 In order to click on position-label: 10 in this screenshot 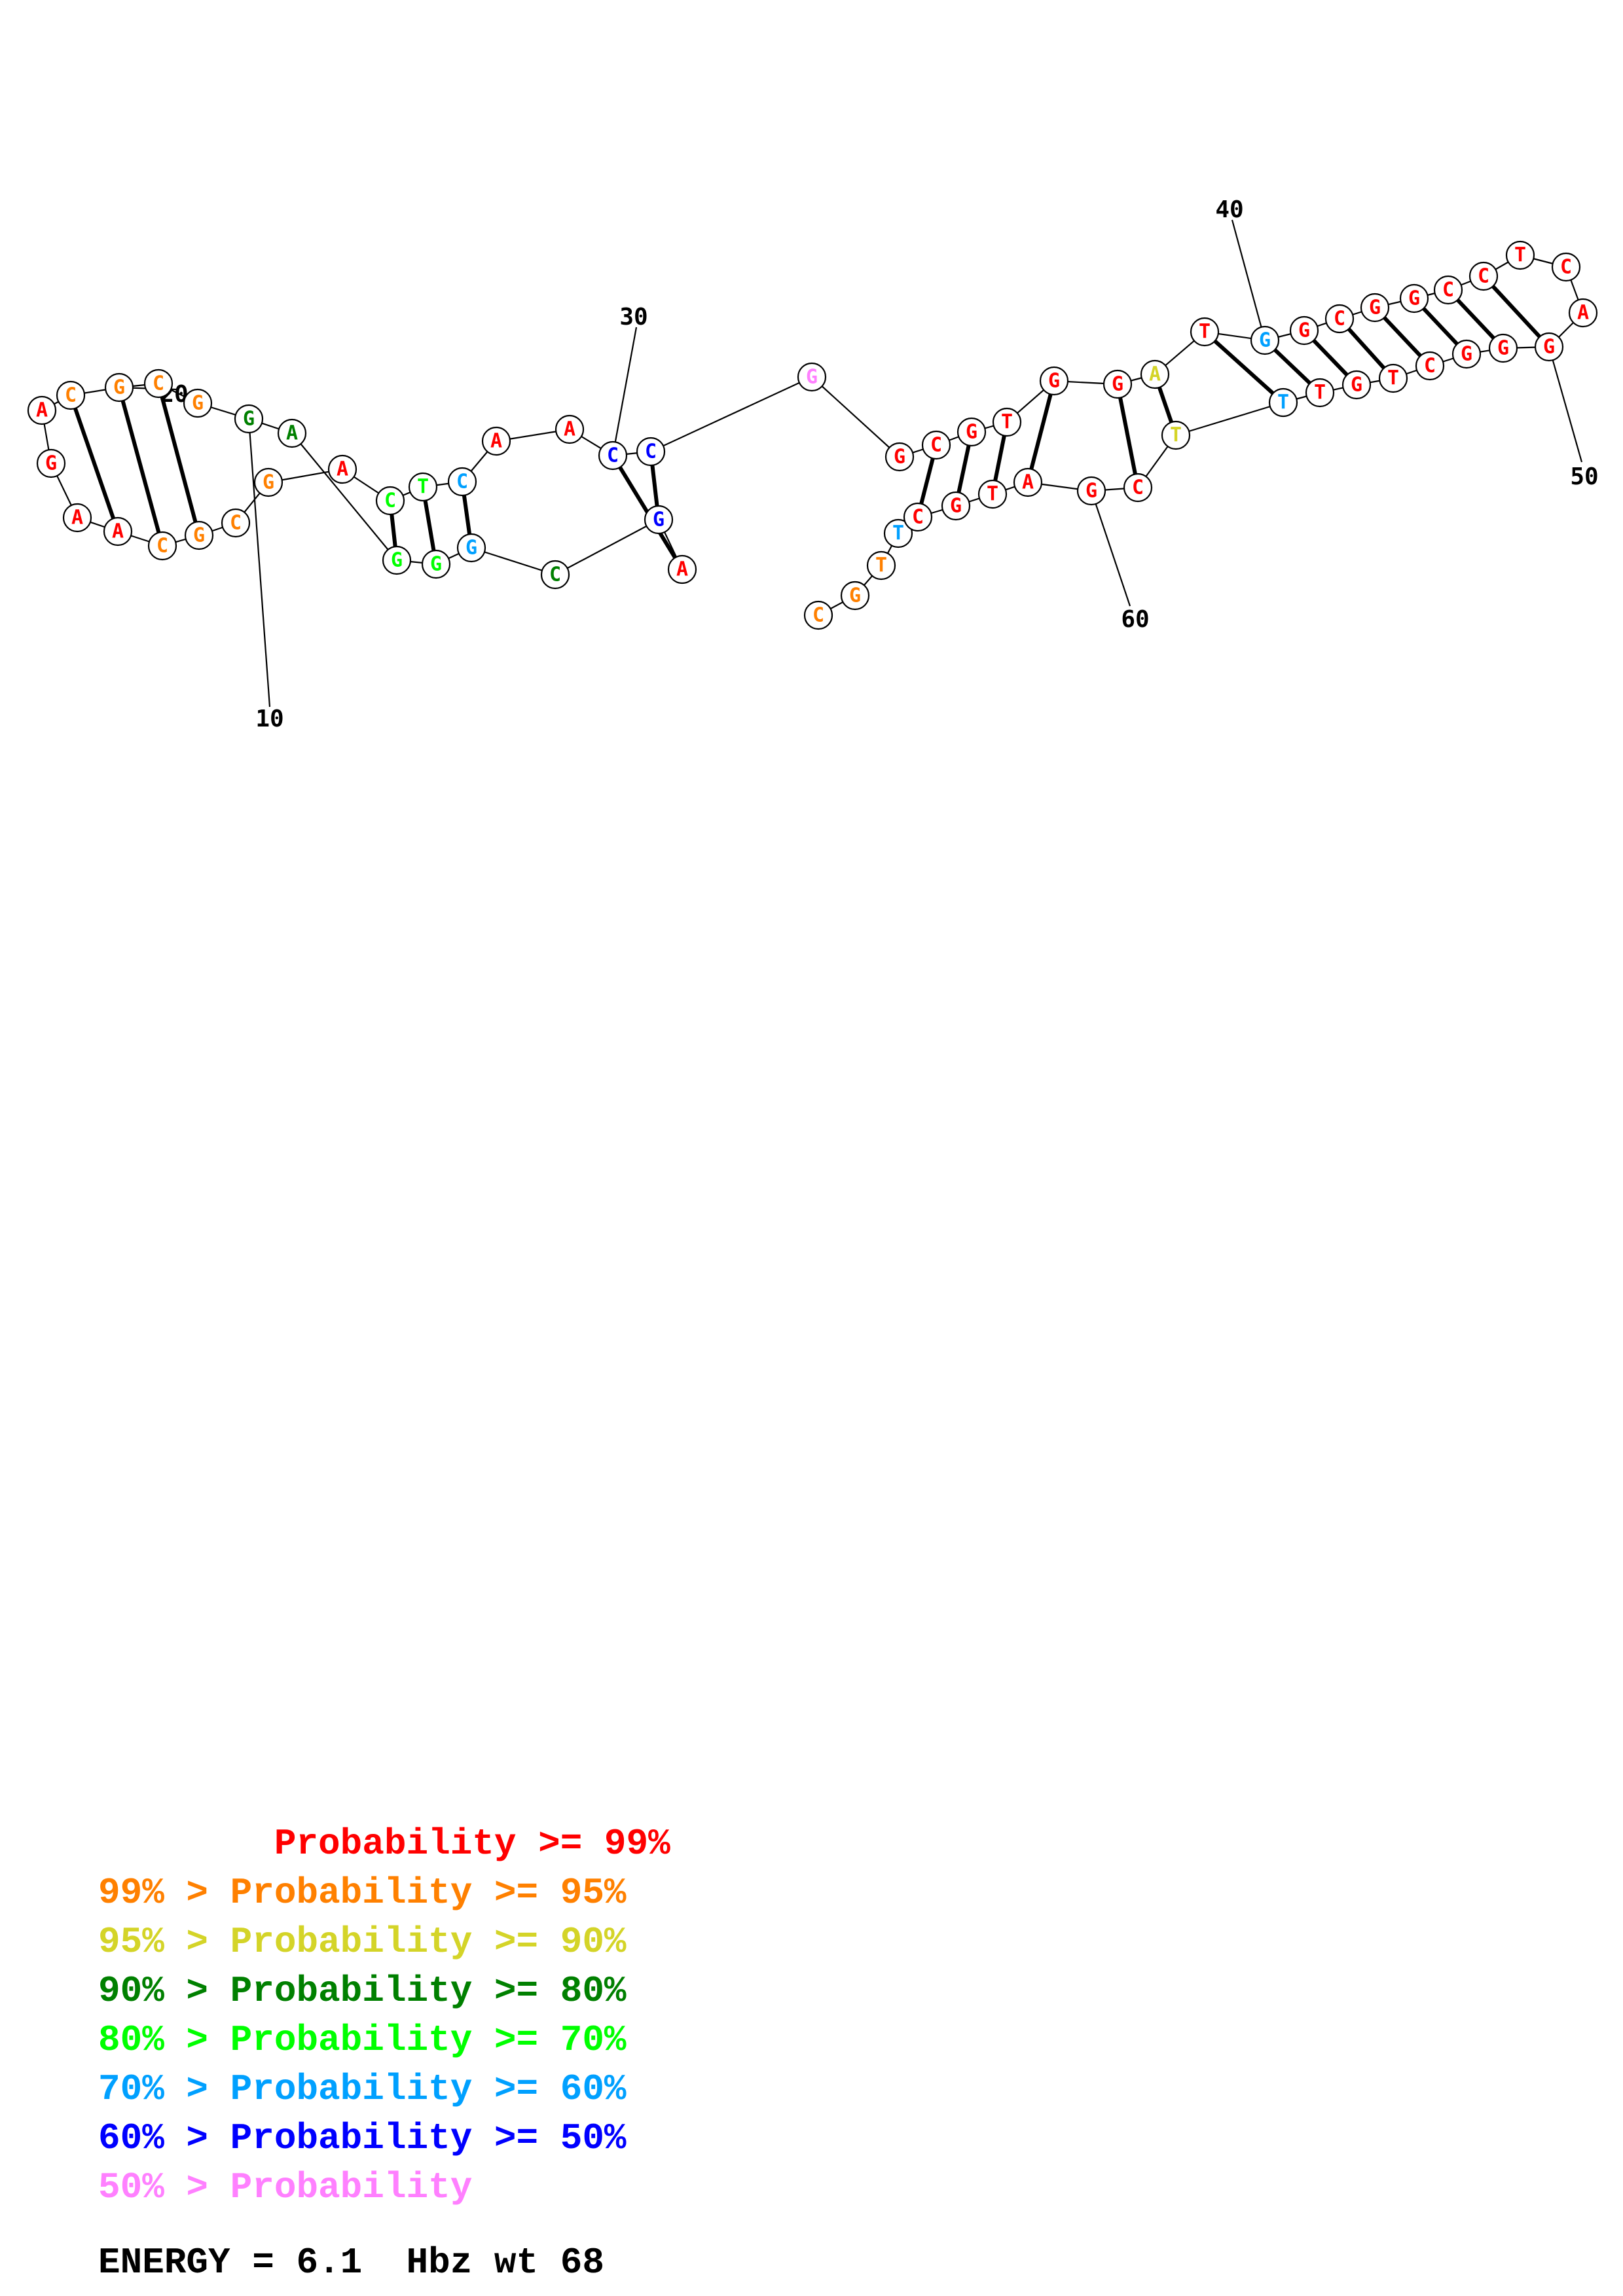, I will do `click(269, 719)`.